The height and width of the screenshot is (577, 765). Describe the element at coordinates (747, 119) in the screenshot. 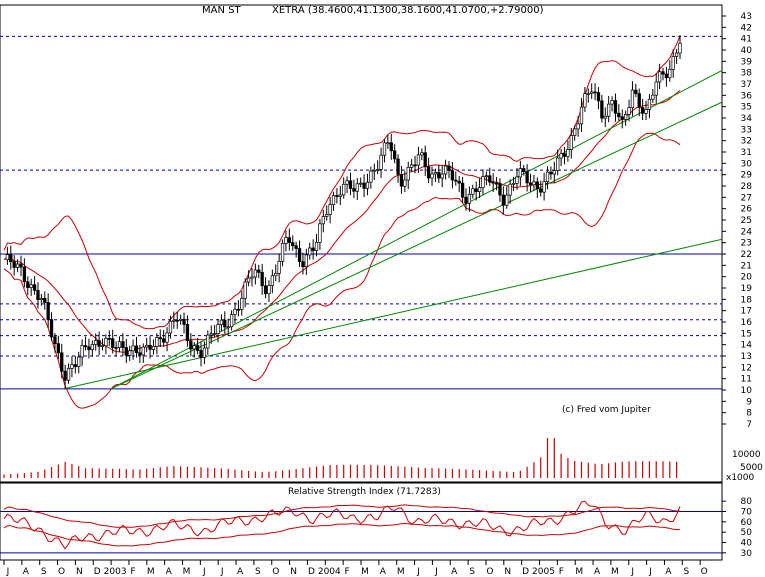

I see `price-tick-label: 34` at that location.